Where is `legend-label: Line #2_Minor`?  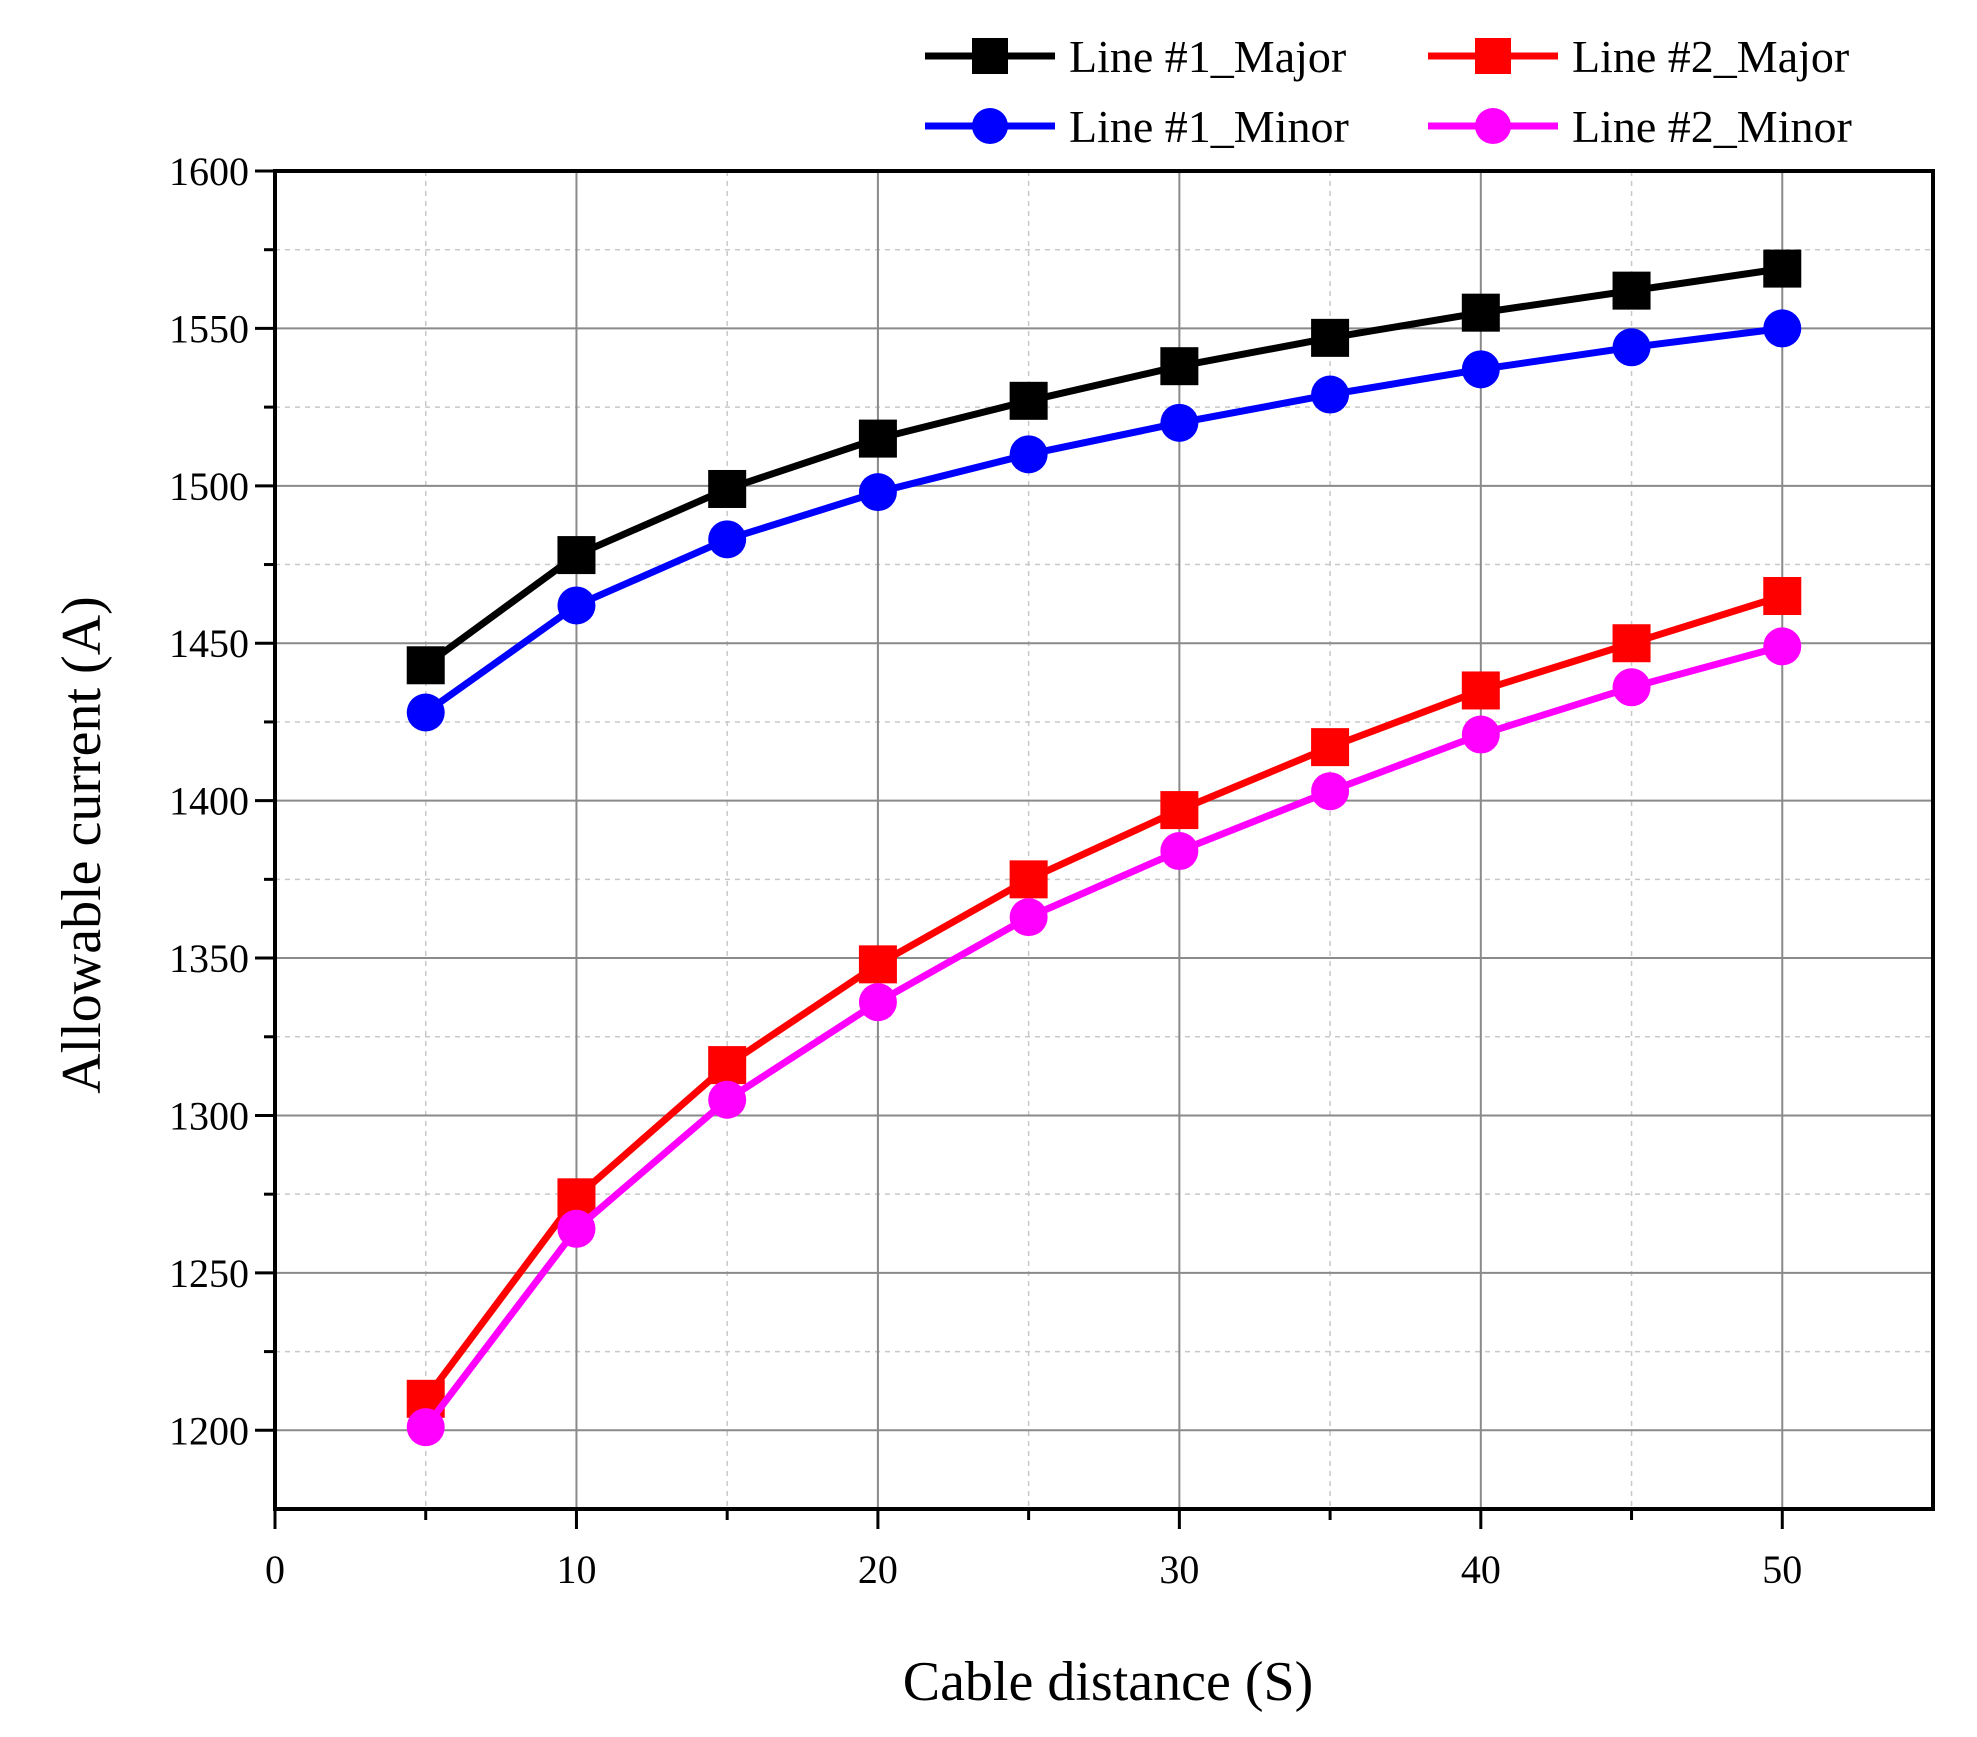
legend-label: Line #2_Minor is located at coordinates (1712, 126).